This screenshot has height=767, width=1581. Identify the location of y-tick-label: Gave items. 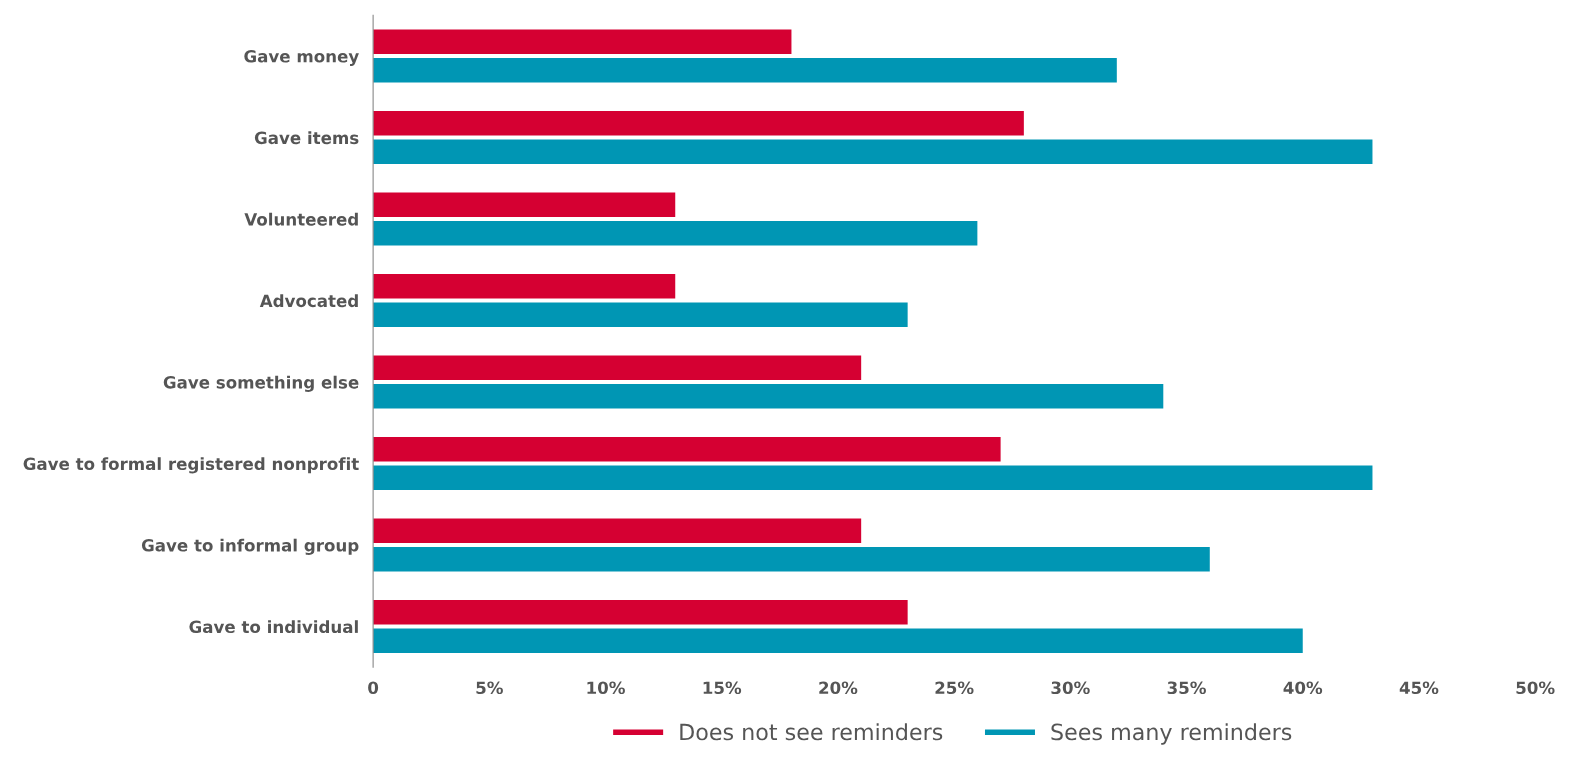
(306, 138).